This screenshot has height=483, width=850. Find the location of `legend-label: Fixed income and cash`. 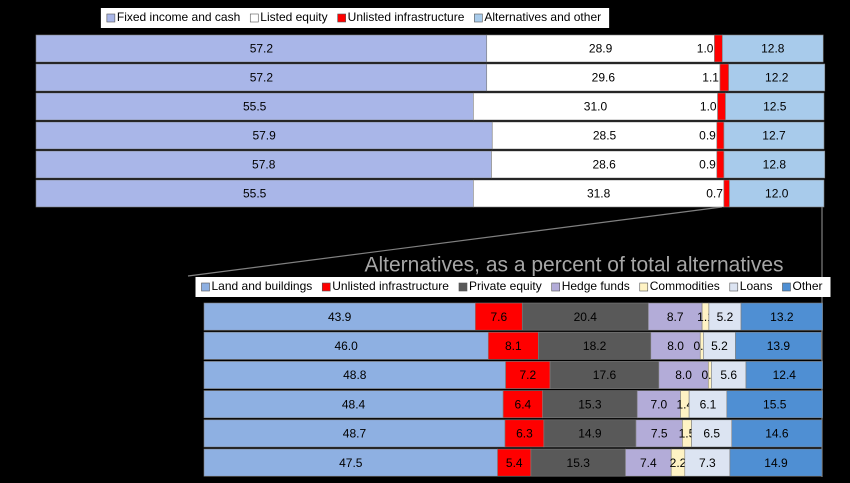

legend-label: Fixed income and cash is located at coordinates (178, 17).